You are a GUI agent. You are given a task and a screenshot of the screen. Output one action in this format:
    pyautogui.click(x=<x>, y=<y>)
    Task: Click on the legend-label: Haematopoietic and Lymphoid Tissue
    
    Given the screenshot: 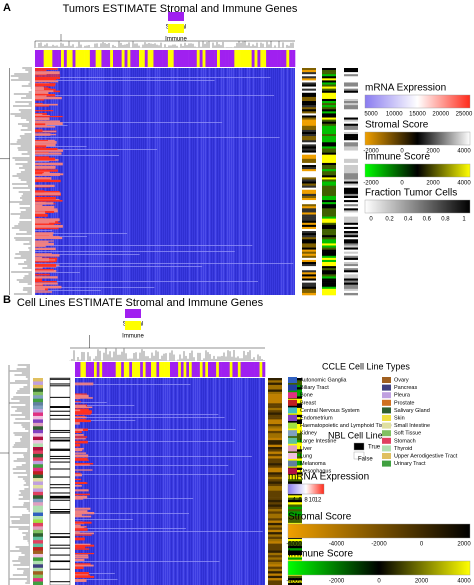 What is the action you would take?
    pyautogui.click(x=346, y=426)
    